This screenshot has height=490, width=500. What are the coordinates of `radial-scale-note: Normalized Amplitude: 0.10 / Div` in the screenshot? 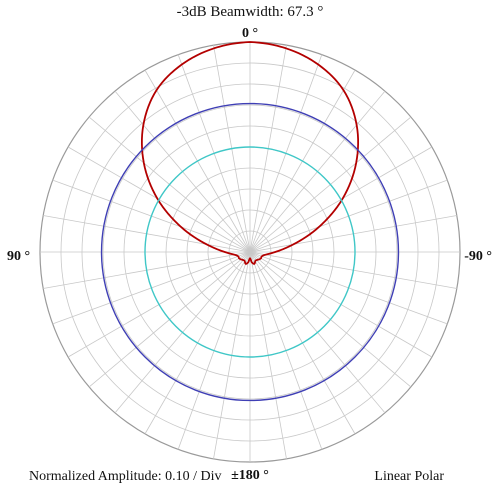 It's located at (125, 476).